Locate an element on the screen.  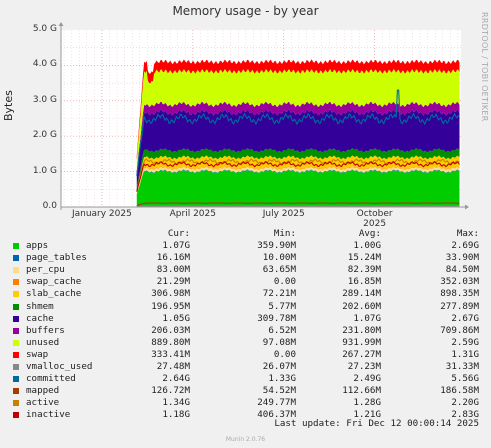
area-swap is located at coordinates (298, 109).